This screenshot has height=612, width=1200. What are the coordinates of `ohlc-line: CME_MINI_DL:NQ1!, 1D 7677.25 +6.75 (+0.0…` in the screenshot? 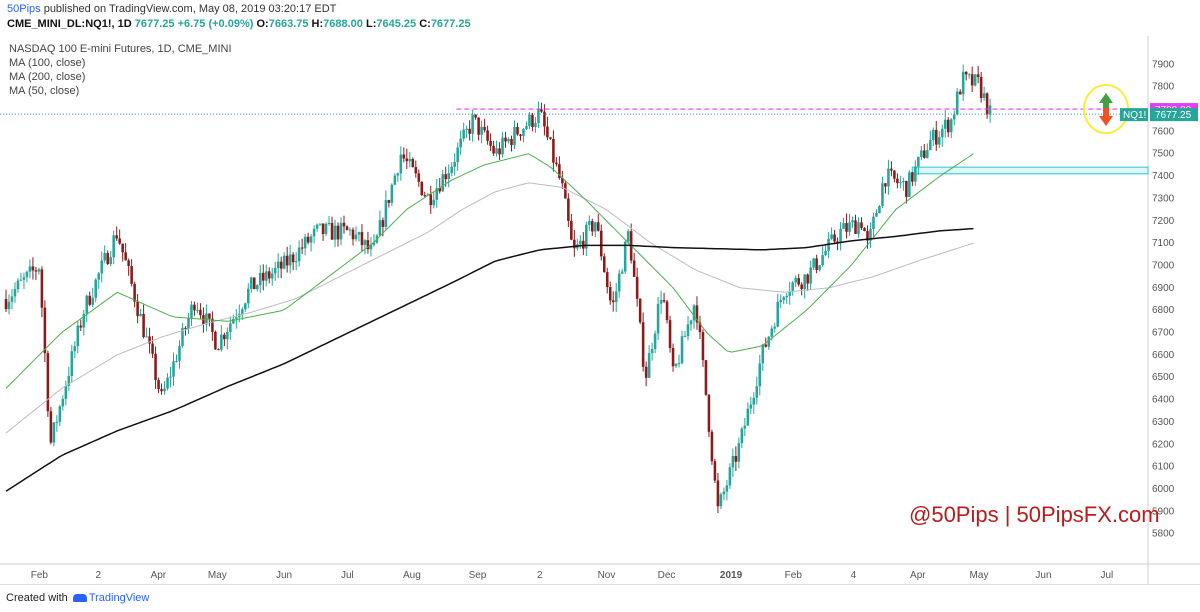 It's located at (239, 24).